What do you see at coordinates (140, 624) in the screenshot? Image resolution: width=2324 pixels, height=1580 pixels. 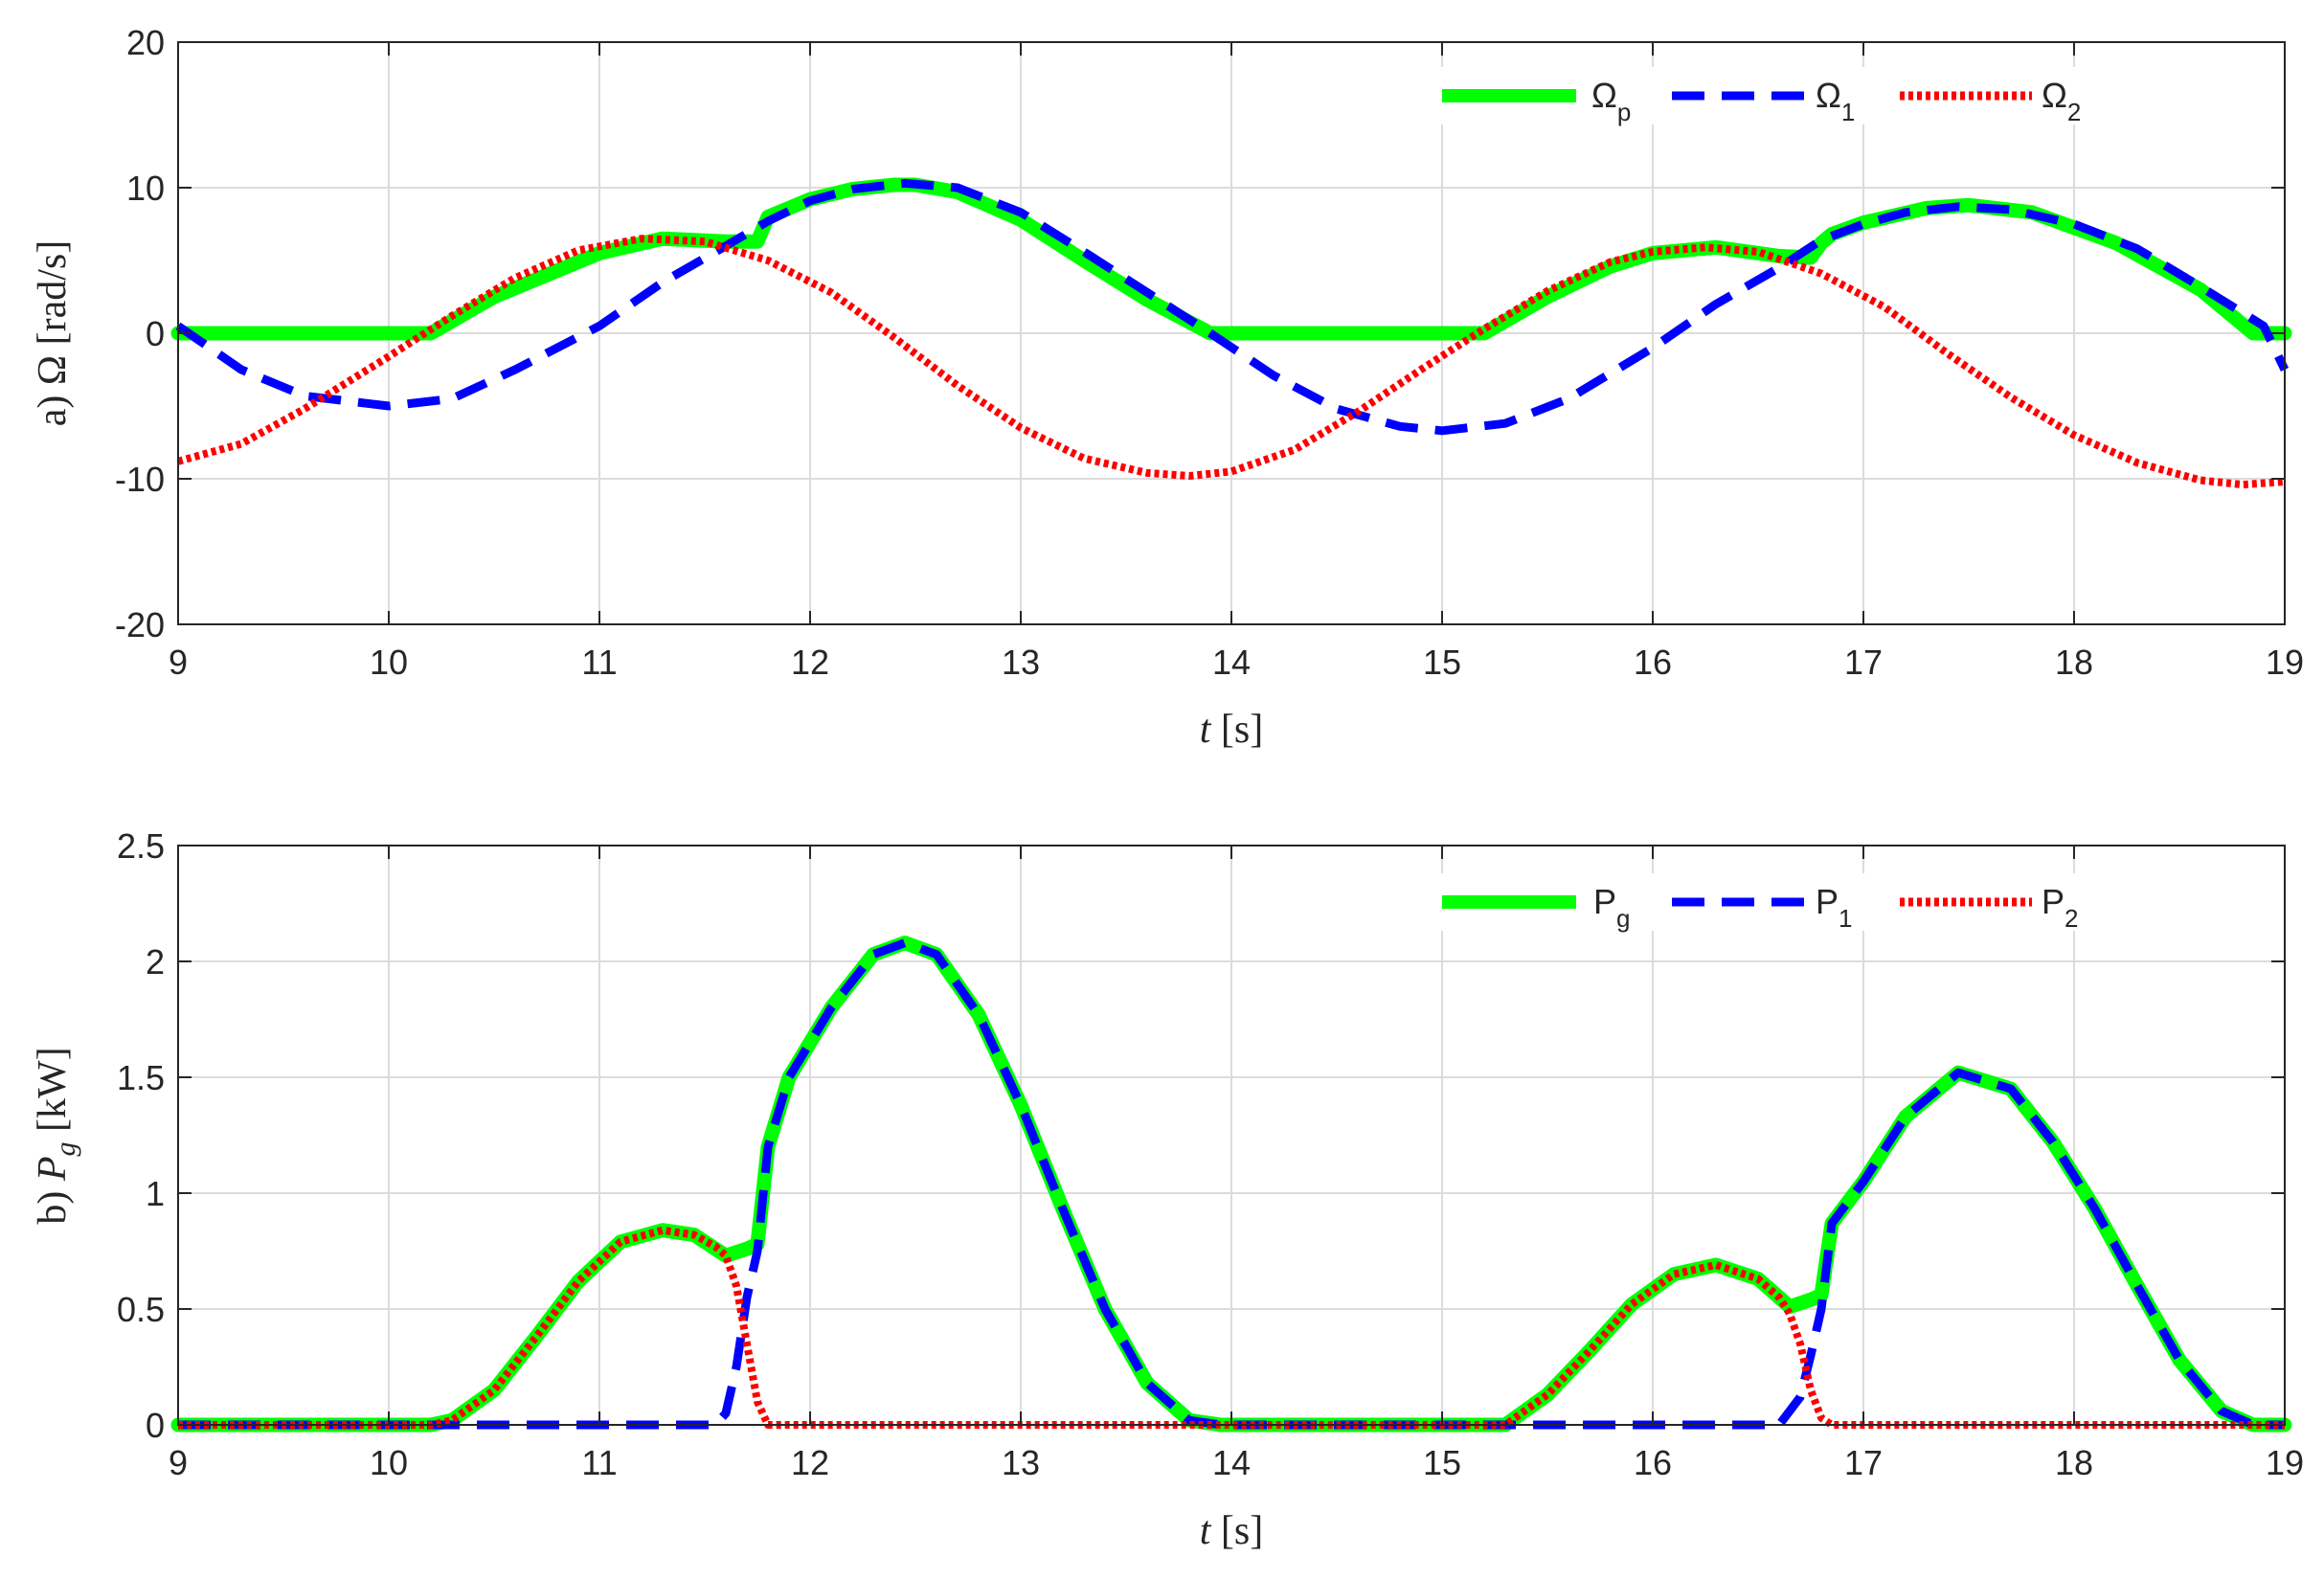 I see `y-tick-label: -20` at bounding box center [140, 624].